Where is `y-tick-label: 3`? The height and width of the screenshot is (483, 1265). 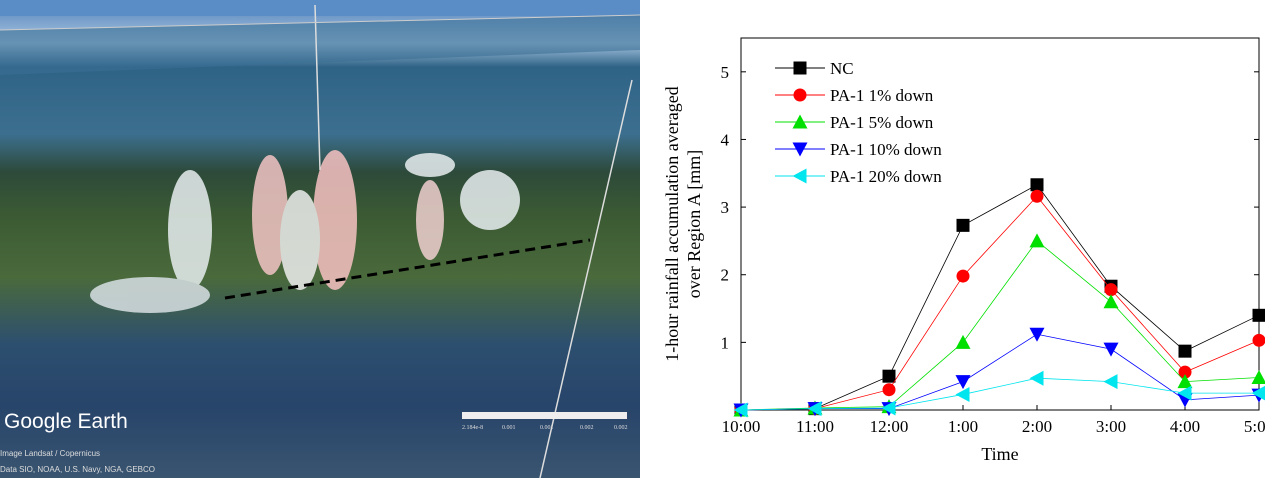
y-tick-label: 3 is located at coordinates (725, 207).